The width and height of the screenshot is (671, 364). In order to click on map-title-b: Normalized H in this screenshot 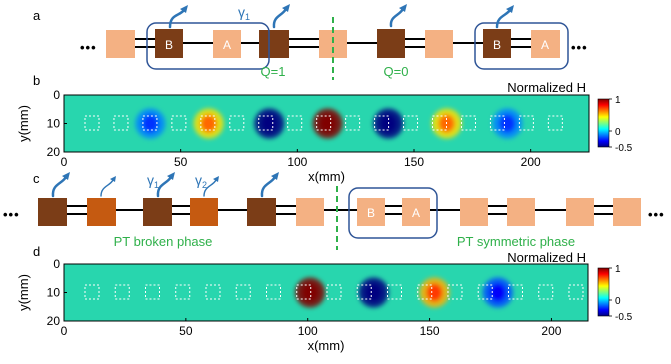, I will do `click(546, 87)`.